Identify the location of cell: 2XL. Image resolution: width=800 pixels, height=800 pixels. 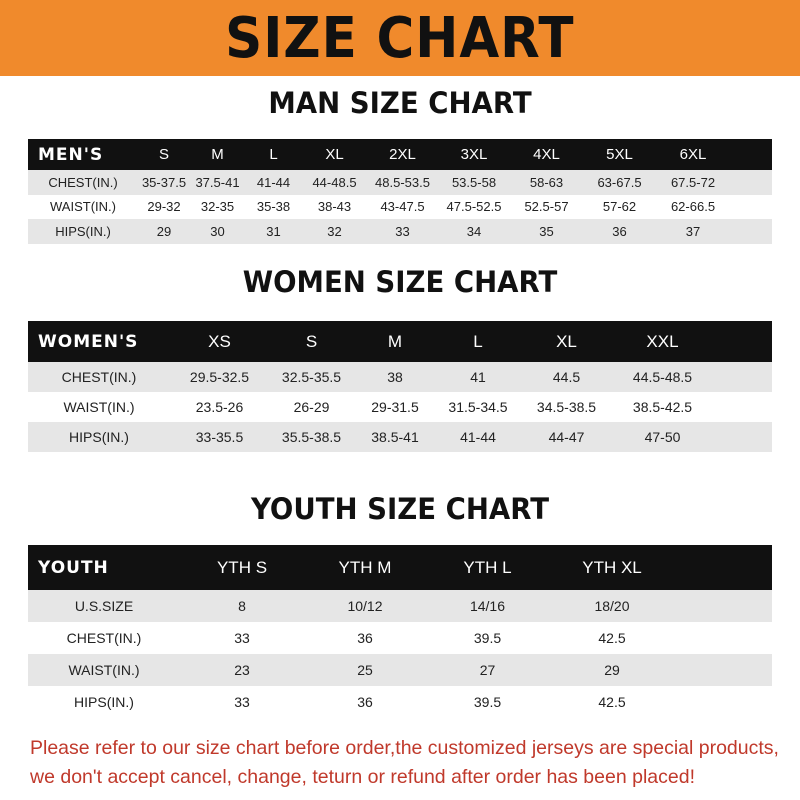
(402, 154).